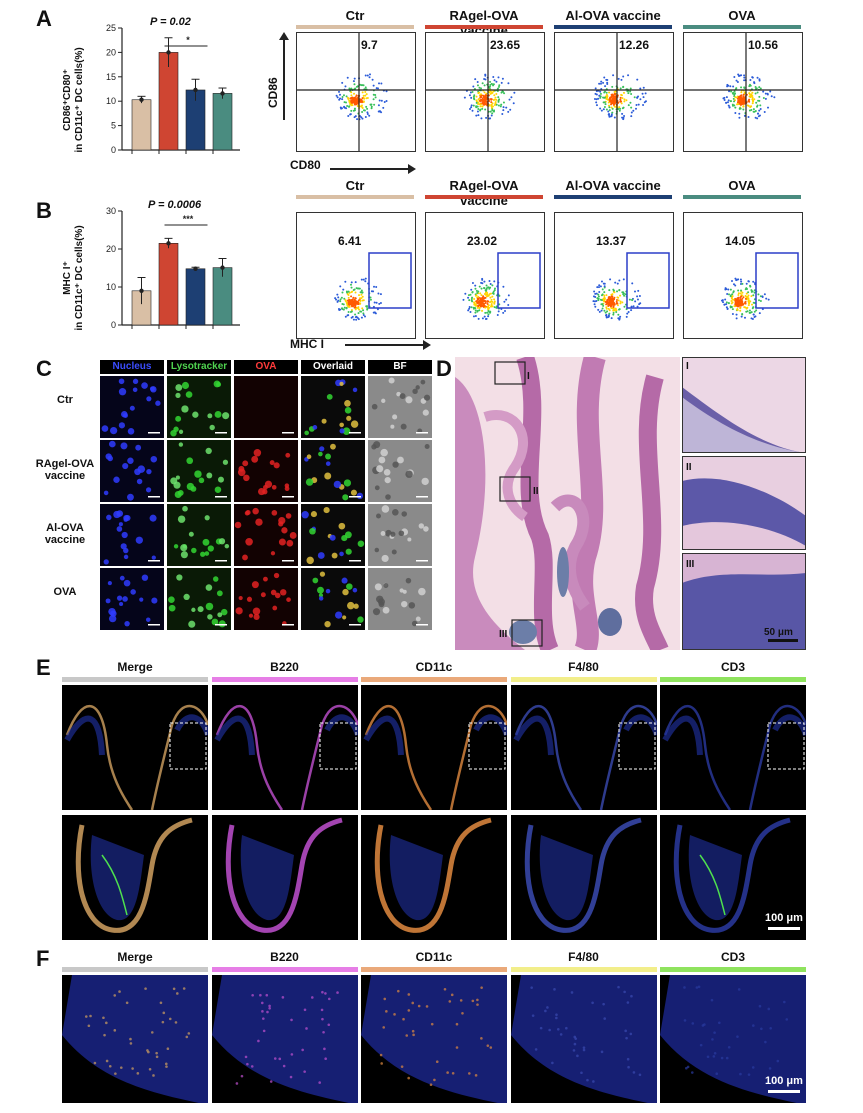 The height and width of the screenshot is (1113, 863). What do you see at coordinates (385, 345) in the screenshot?
I see `panel-b-x-axis-arrow` at bounding box center [385, 345].